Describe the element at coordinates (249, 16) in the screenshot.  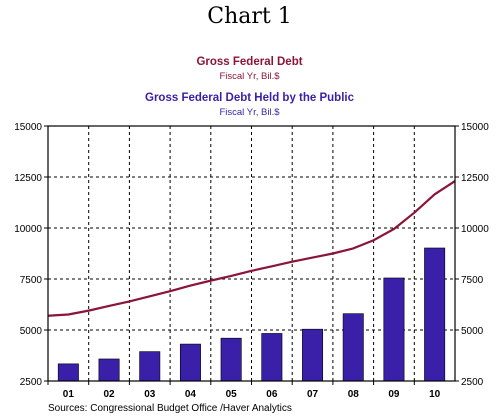
I see `page-title: Chart 1` at that location.